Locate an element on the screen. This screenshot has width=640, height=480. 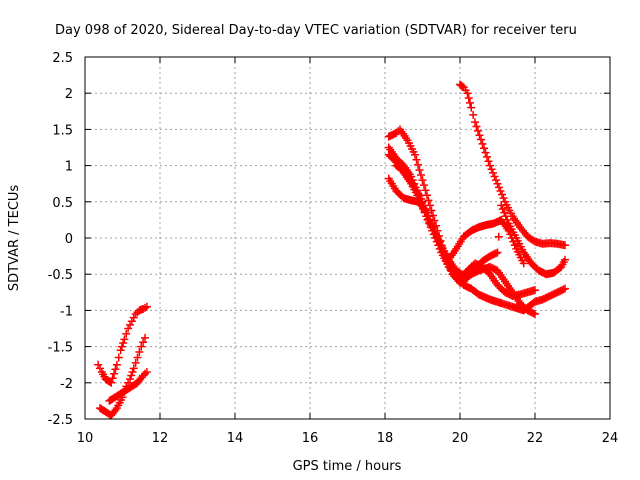
y-tick-label: -1 is located at coordinates (66, 311).